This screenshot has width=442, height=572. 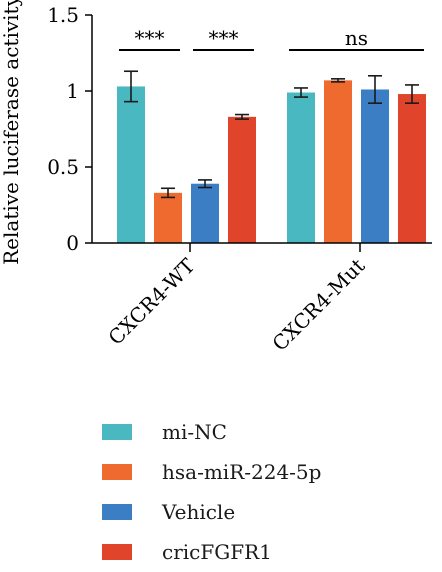 I want to click on legend-label: hsa-miR-224-5p, so click(x=242, y=472).